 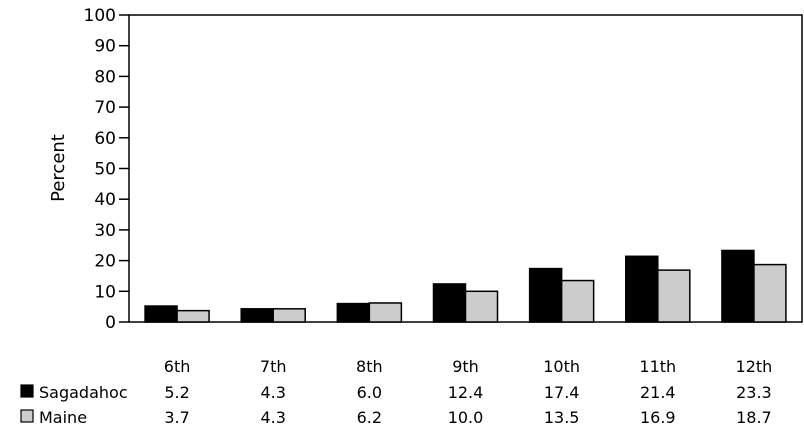 What do you see at coordinates (289, 315) in the screenshot?
I see `bar-maine-7th` at bounding box center [289, 315].